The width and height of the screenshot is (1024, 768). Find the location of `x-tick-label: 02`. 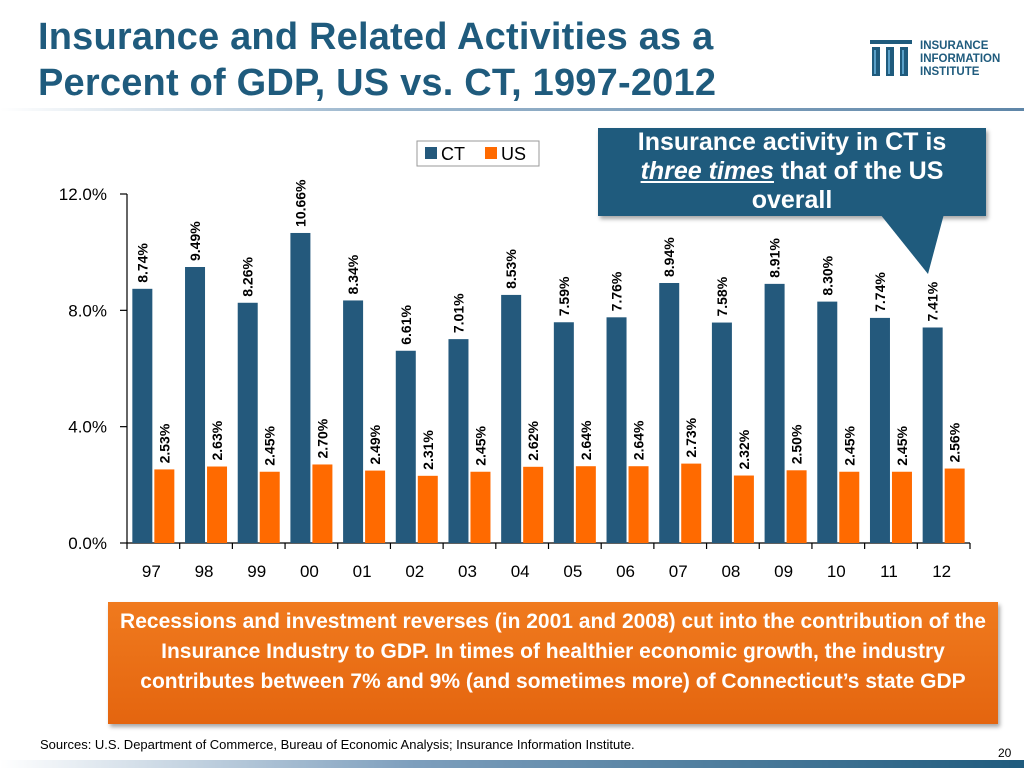

x-tick-label: 02 is located at coordinates (414, 571).